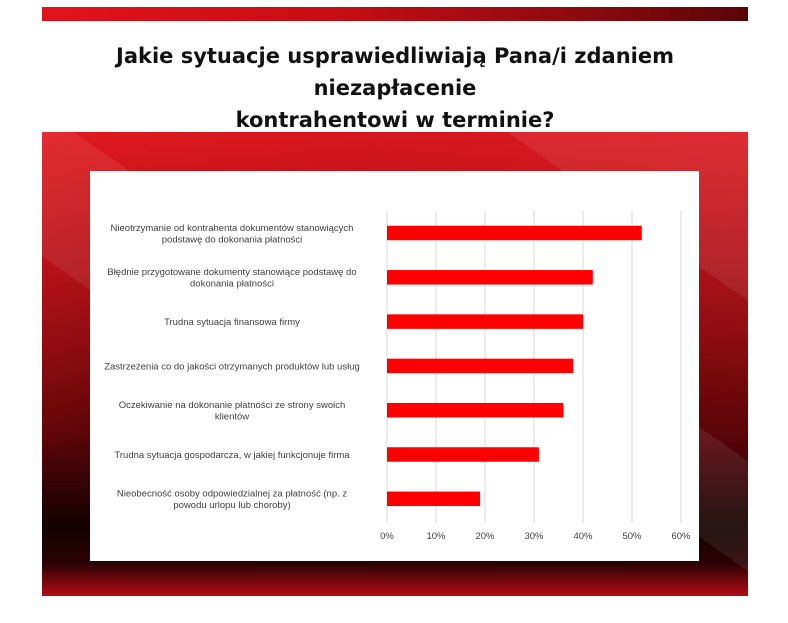 The height and width of the screenshot is (623, 788). What do you see at coordinates (231, 505) in the screenshot?
I see `category-label-line: powodu urlopu lub choroby)` at bounding box center [231, 505].